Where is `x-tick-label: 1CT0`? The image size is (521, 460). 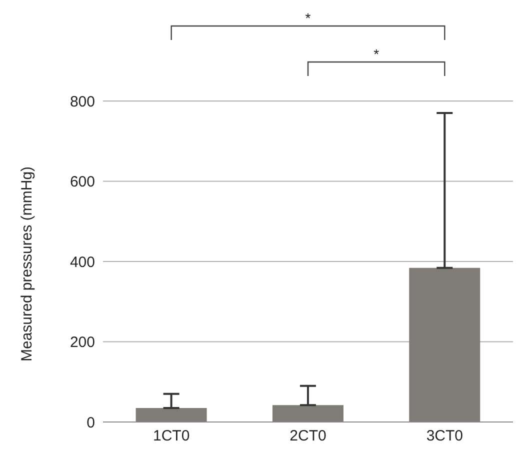 x-tick-label: 1CT0 is located at coordinates (171, 436).